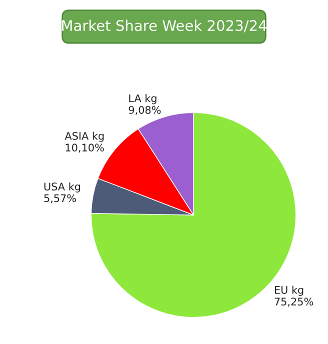 Image resolution: width=328 pixels, height=344 pixels. What do you see at coordinates (62, 187) in the screenshot?
I see `slice-label: USA kg` at bounding box center [62, 187].